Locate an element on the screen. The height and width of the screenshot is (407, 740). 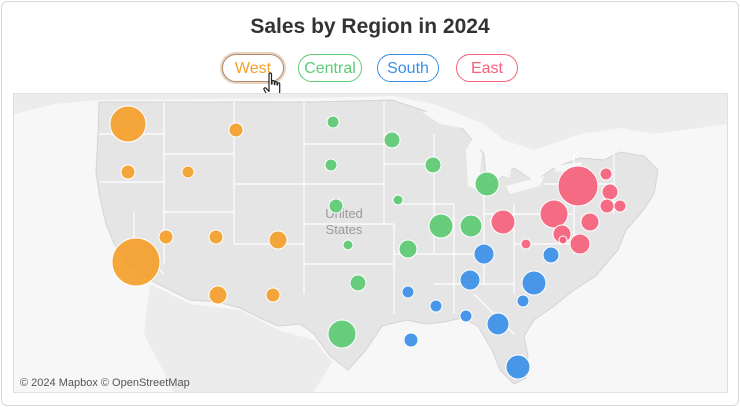
legend-label-west: West is located at coordinates (253, 68).